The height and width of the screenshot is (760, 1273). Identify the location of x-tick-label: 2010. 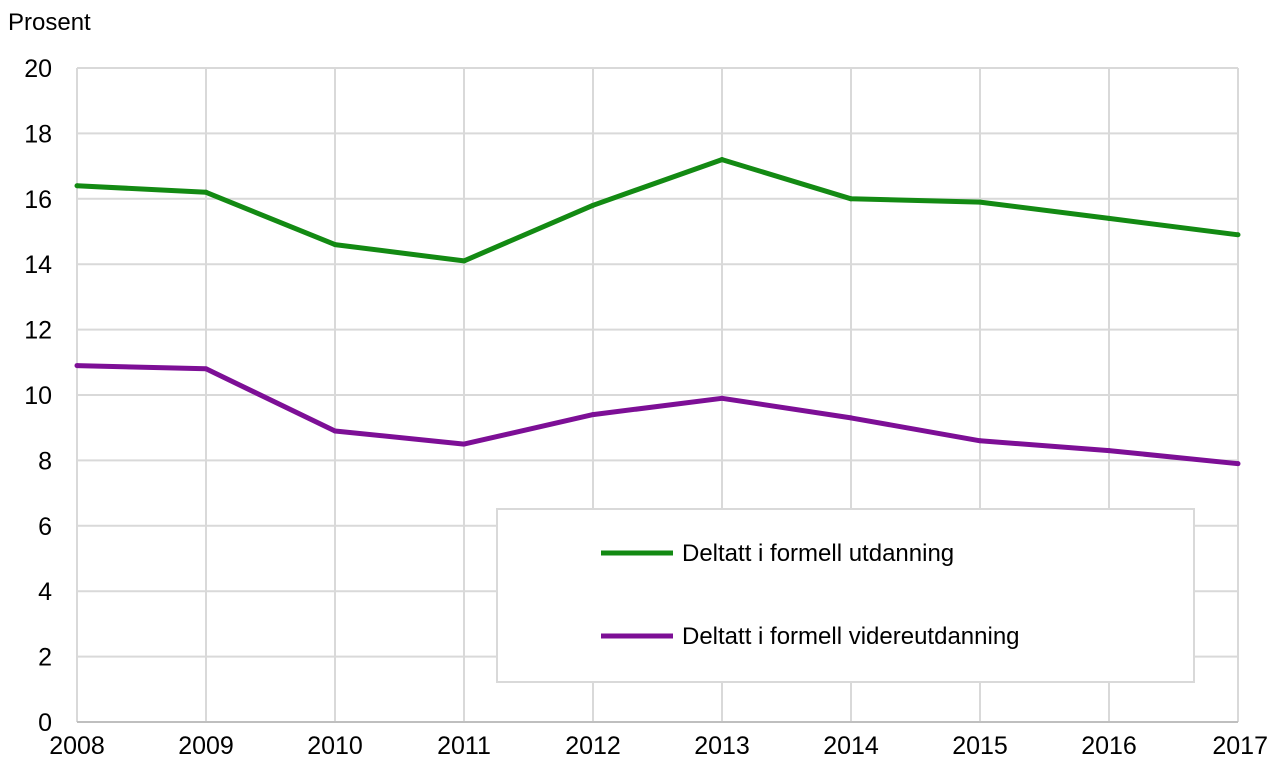
(335, 746).